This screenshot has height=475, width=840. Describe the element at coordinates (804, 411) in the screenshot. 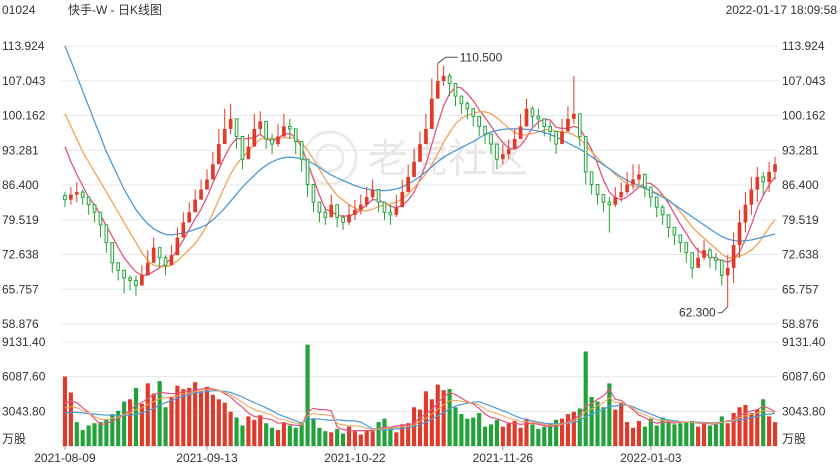

I see `volume-tick-label-right: 3043.80` at that location.